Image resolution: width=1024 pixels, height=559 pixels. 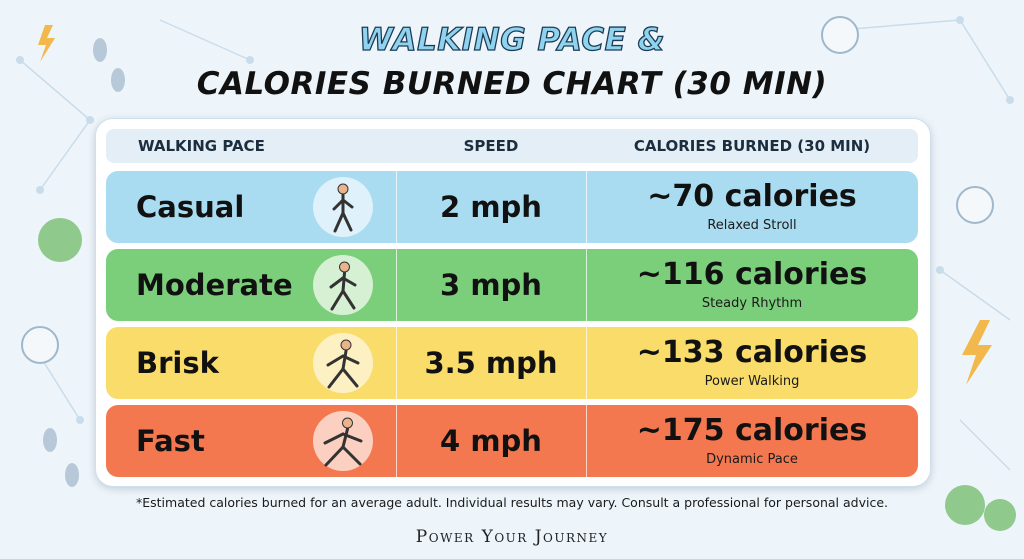 What do you see at coordinates (491, 363) in the screenshot?
I see `speed-value: 3.5 mph` at bounding box center [491, 363].